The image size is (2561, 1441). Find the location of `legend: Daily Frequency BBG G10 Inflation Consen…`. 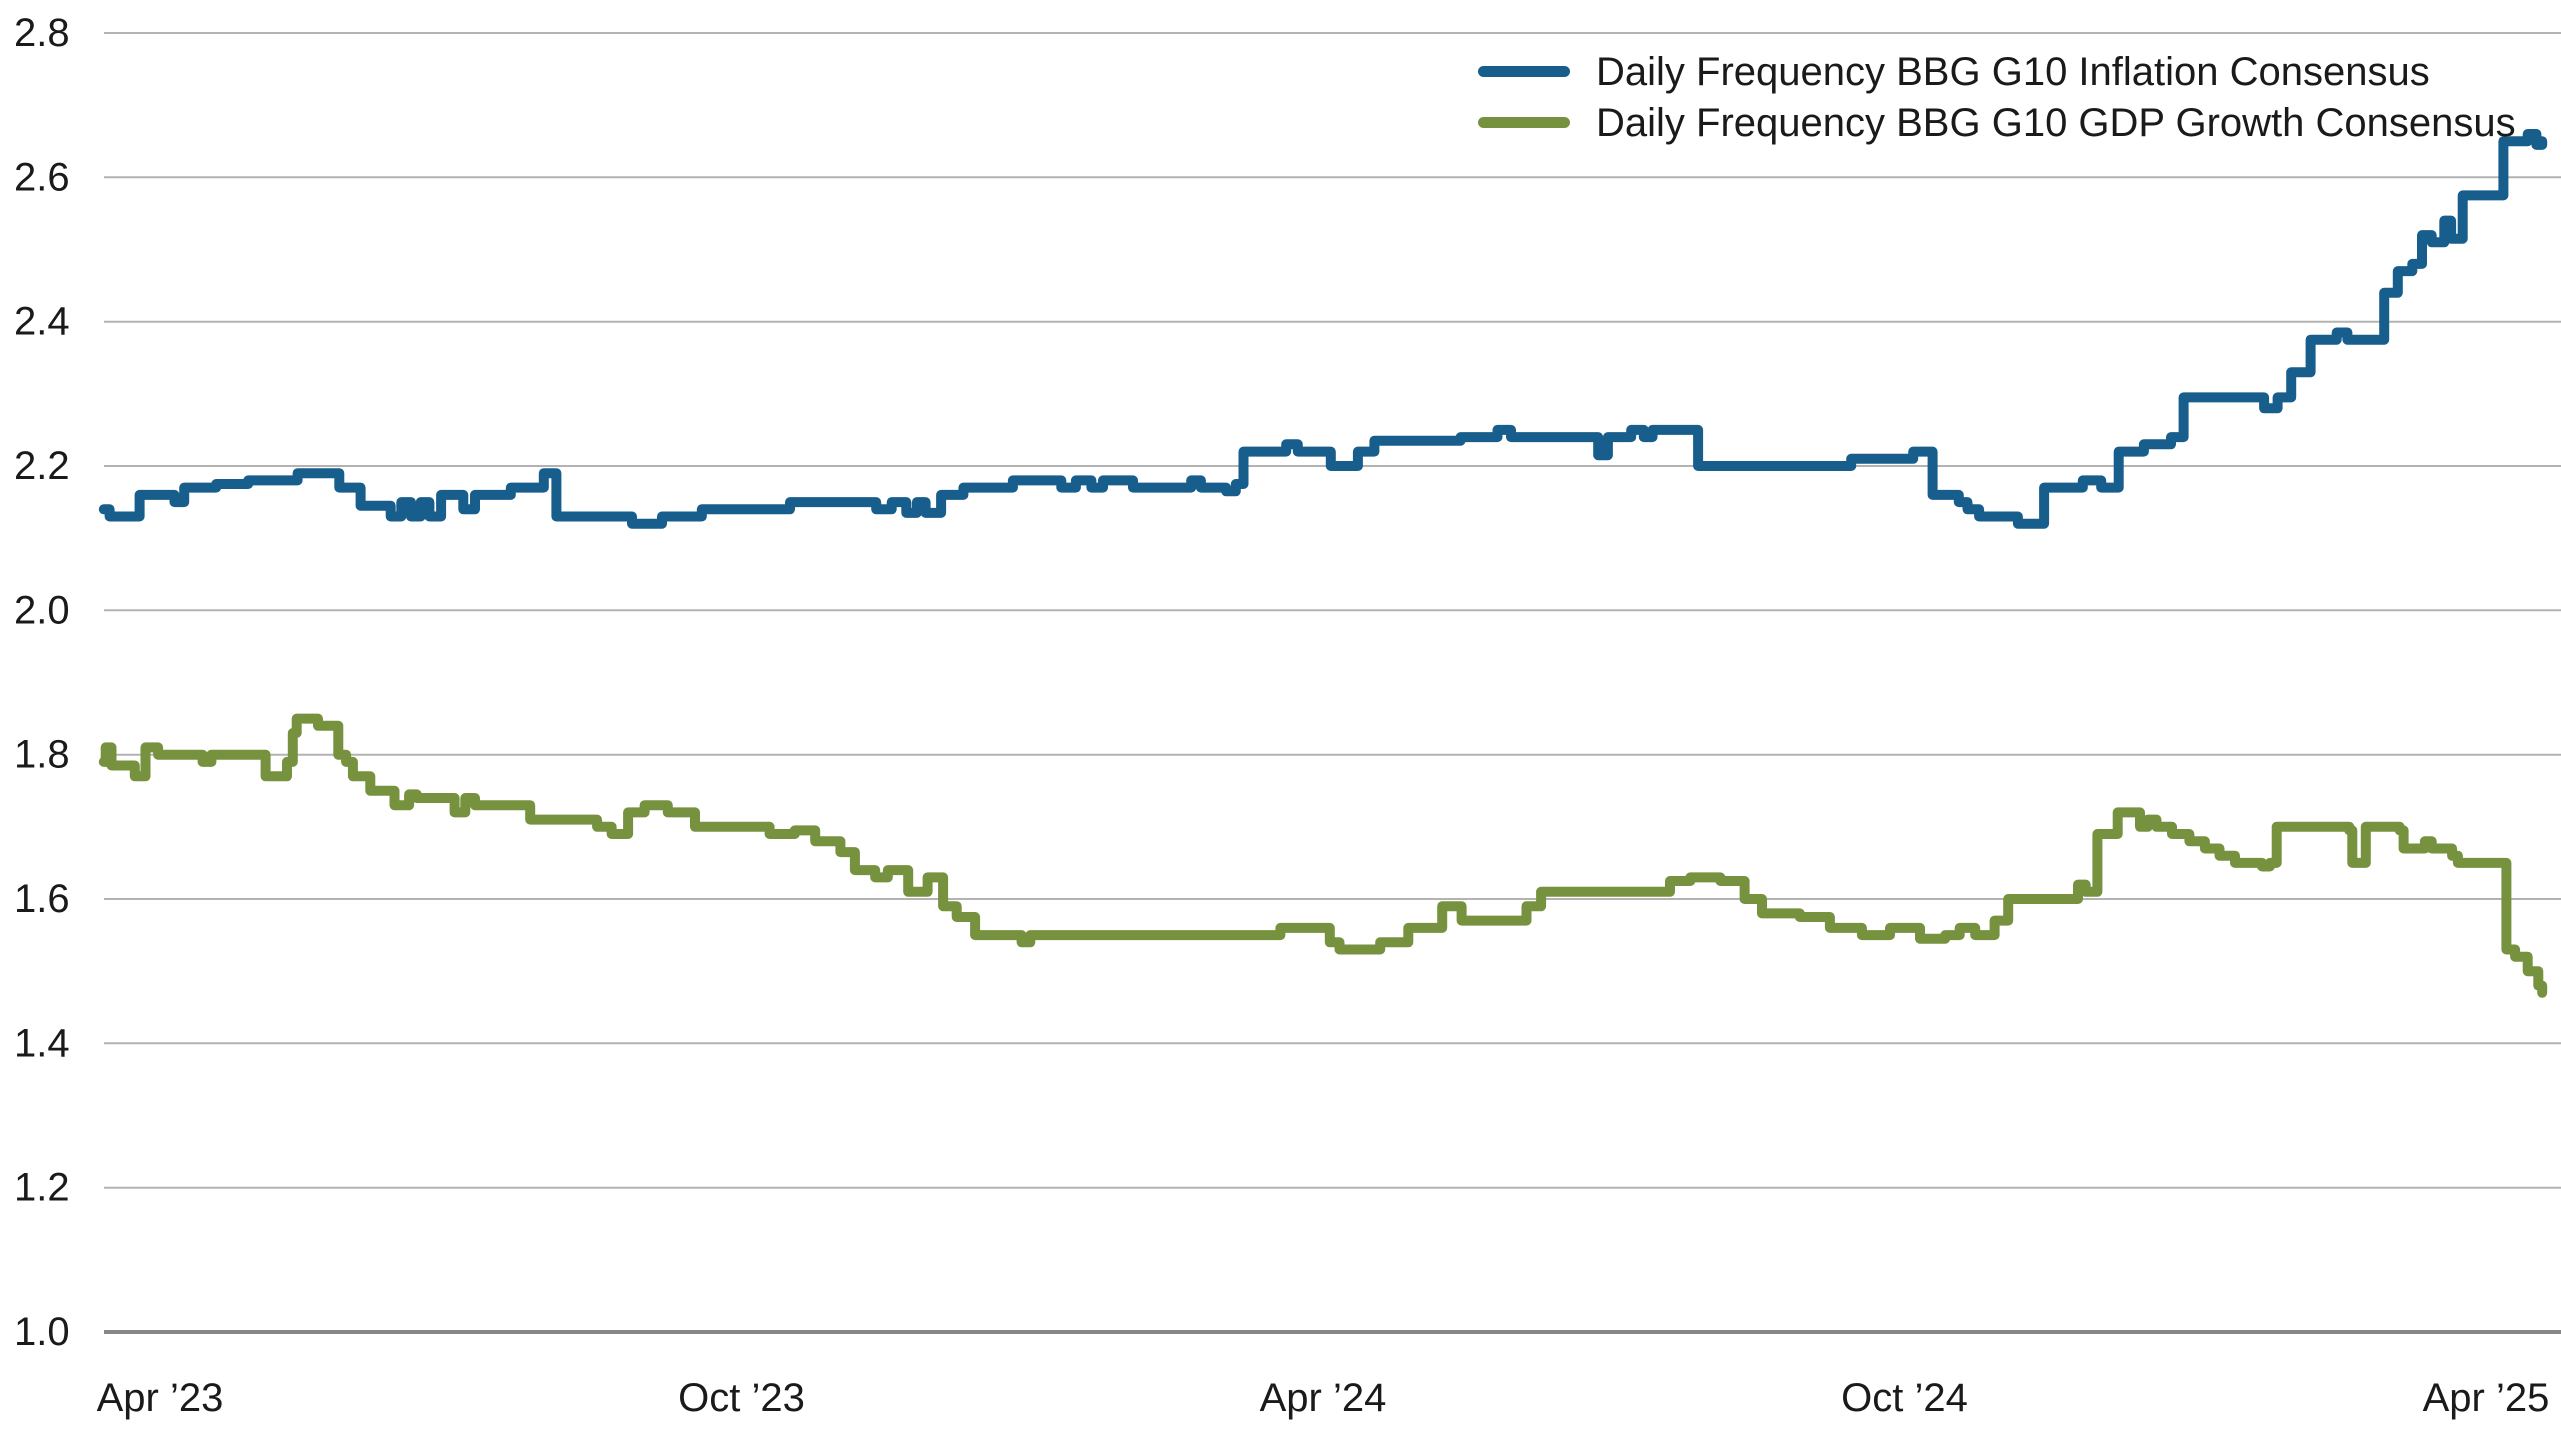

legend: Daily Frequency BBG G10 Inflation Consen… is located at coordinates (1997, 97).